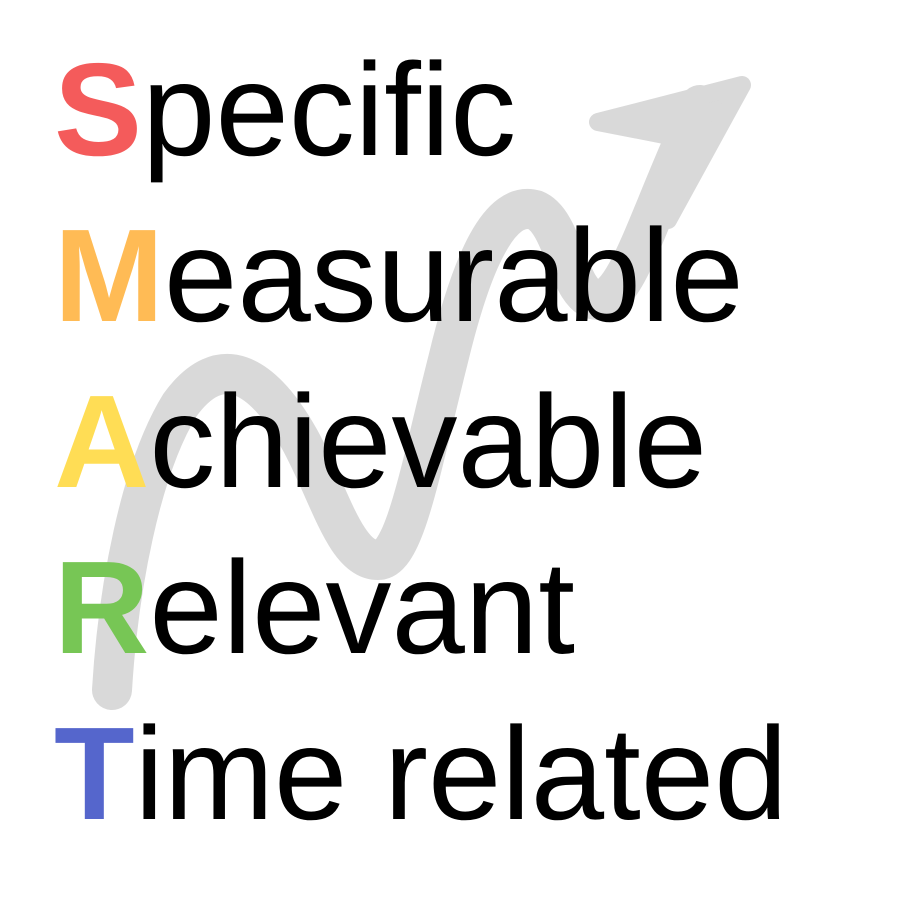 This screenshot has width=900, height=900. What do you see at coordinates (98, 109) in the screenshot?
I see `smart-initial-s: S` at bounding box center [98, 109].